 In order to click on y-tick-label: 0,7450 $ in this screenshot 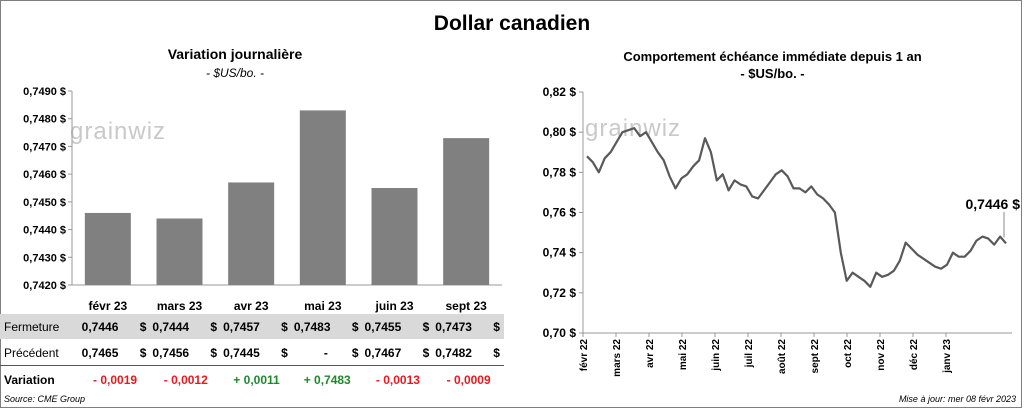, I will do `click(44, 203)`.